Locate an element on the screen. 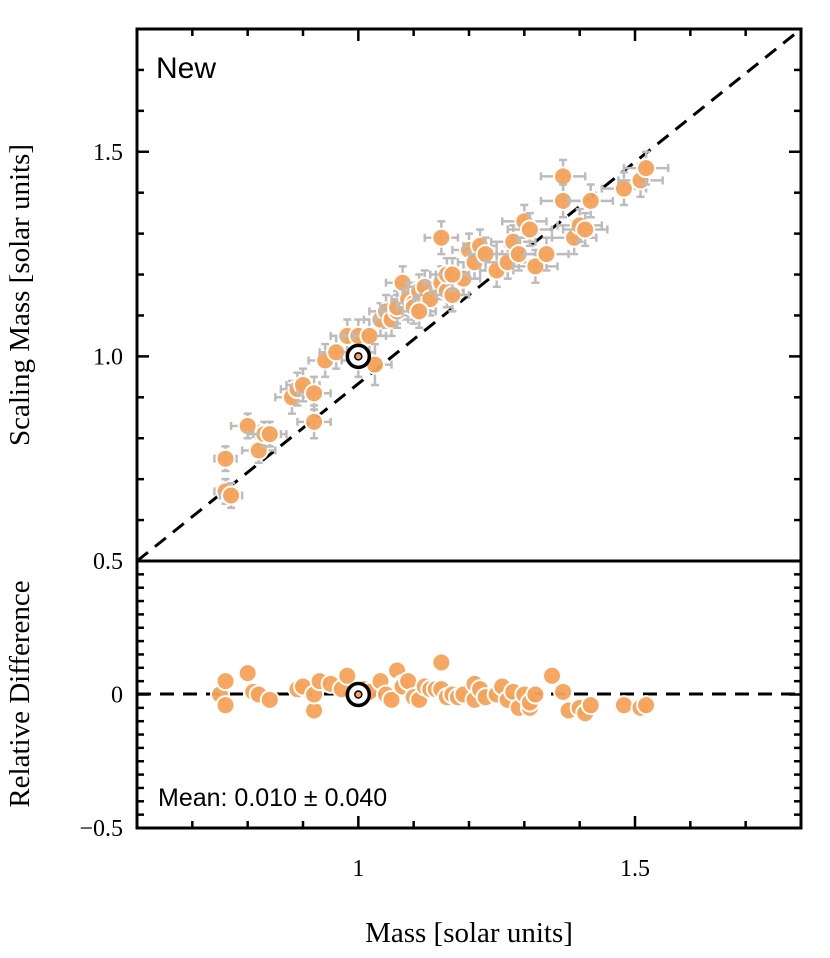 This screenshot has width=830, height=958. residual-data-points is located at coordinates (433, 688).